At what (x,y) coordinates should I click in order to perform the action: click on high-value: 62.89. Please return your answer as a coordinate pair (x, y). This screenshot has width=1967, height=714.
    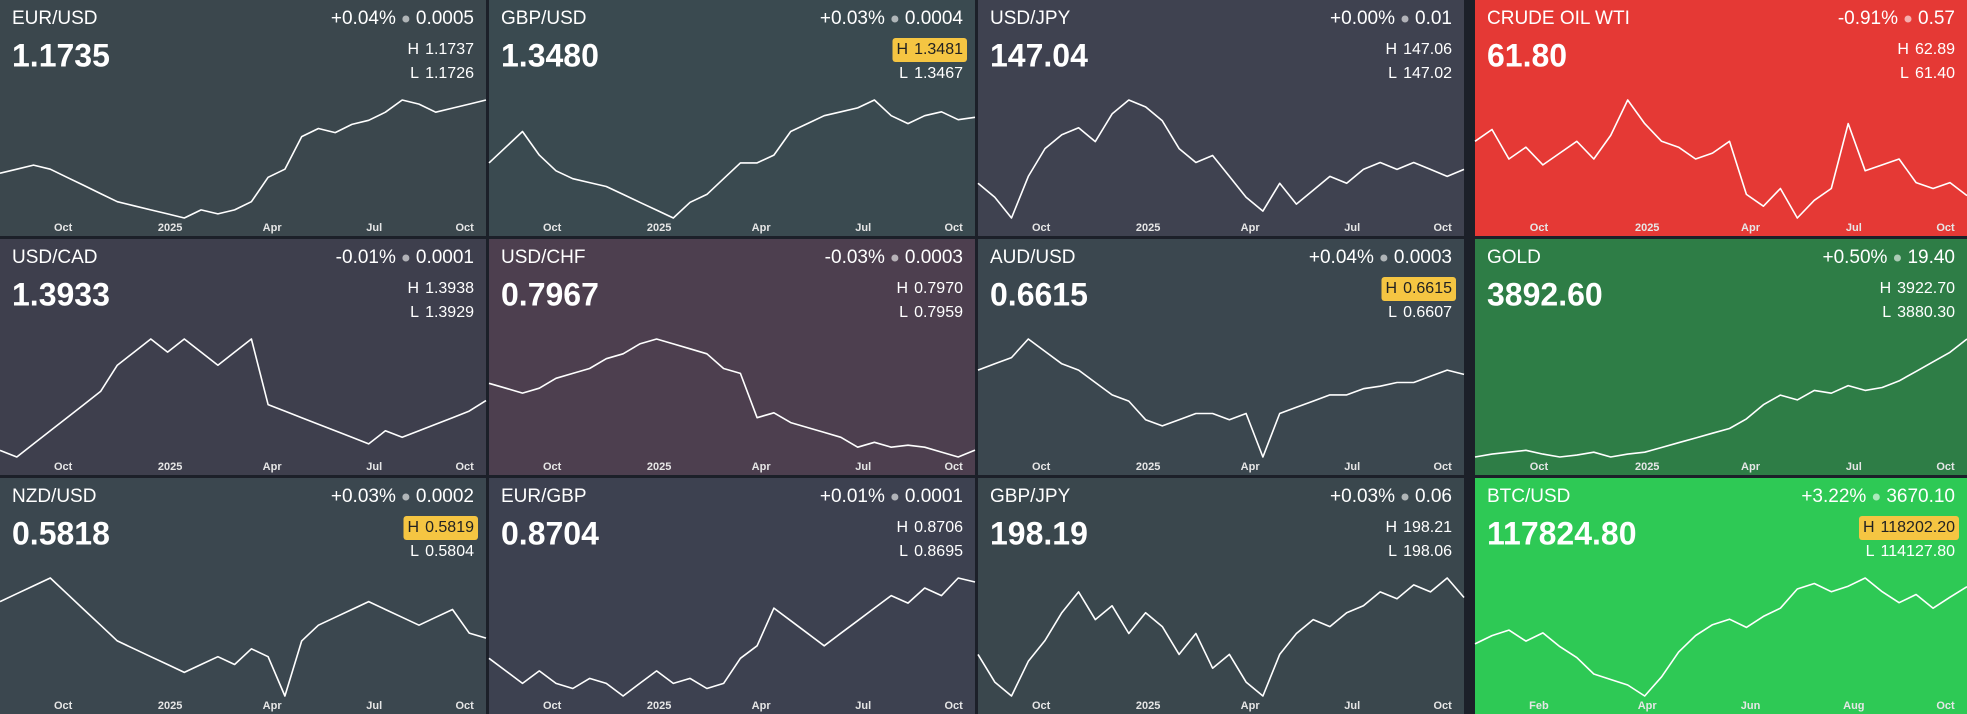
    Looking at the image, I should click on (1935, 49).